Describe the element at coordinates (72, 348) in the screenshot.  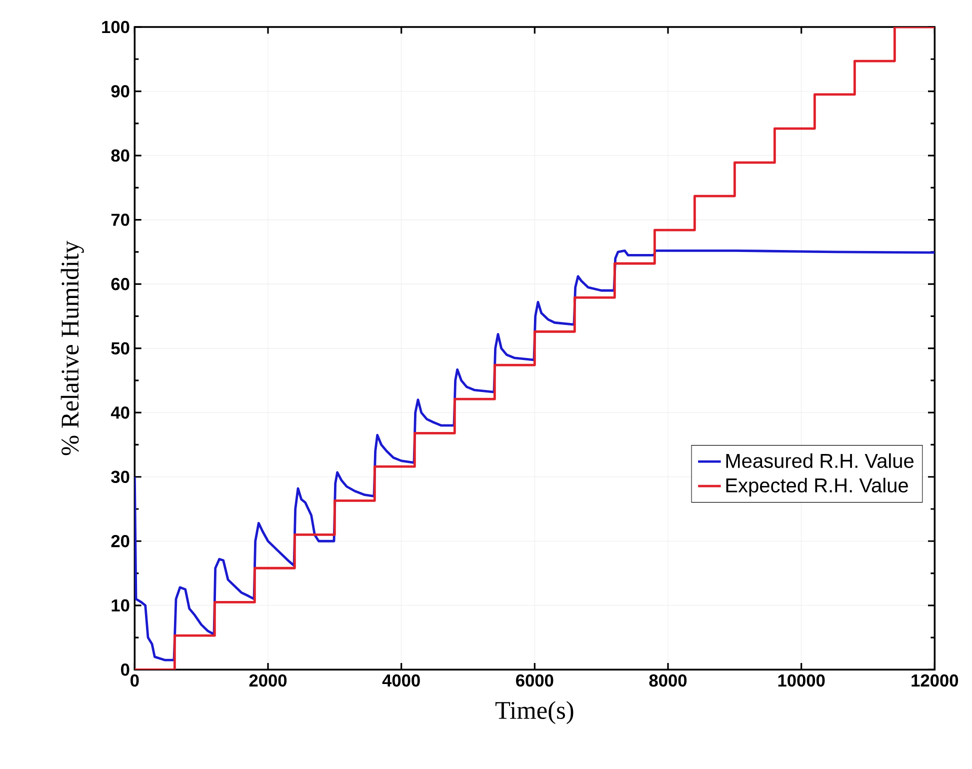
I see `y-axis-title: % Relative Humidity` at that location.